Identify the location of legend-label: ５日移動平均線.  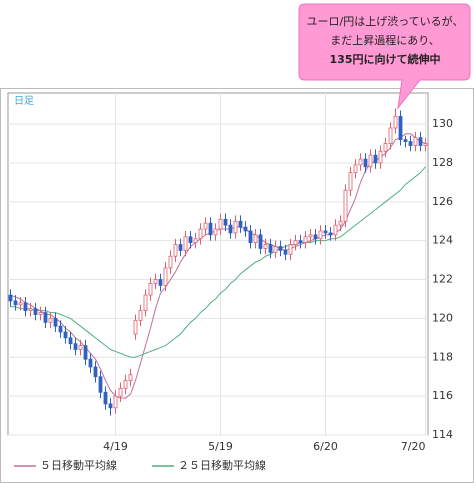
(78, 465).